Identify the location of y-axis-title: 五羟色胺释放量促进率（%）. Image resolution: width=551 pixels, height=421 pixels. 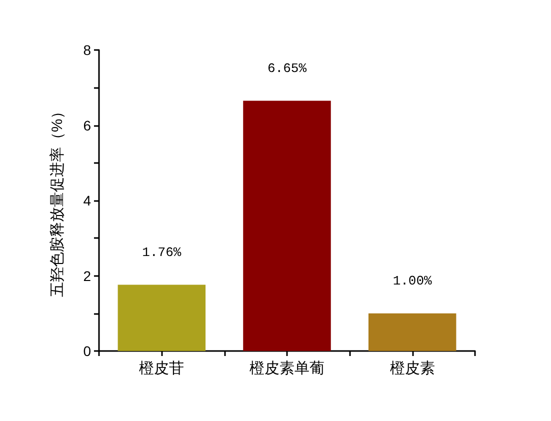
(57, 201).